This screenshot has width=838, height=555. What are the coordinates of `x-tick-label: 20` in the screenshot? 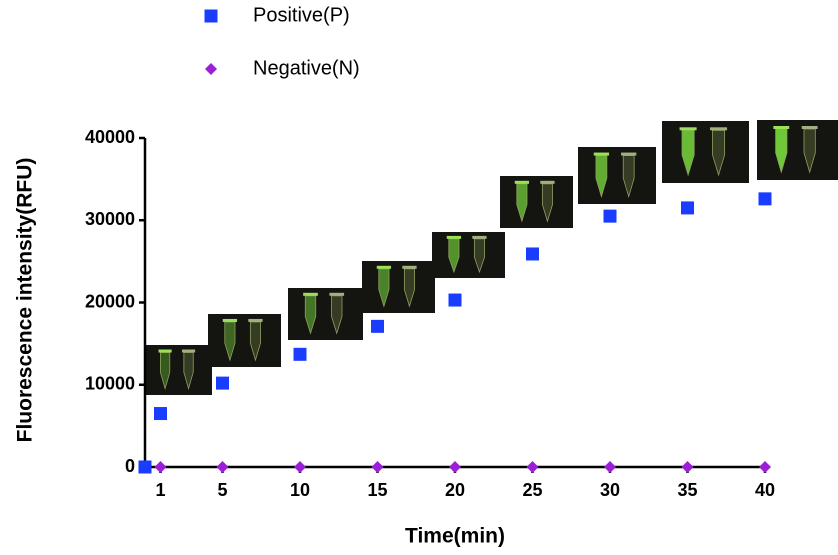 It's located at (455, 490).